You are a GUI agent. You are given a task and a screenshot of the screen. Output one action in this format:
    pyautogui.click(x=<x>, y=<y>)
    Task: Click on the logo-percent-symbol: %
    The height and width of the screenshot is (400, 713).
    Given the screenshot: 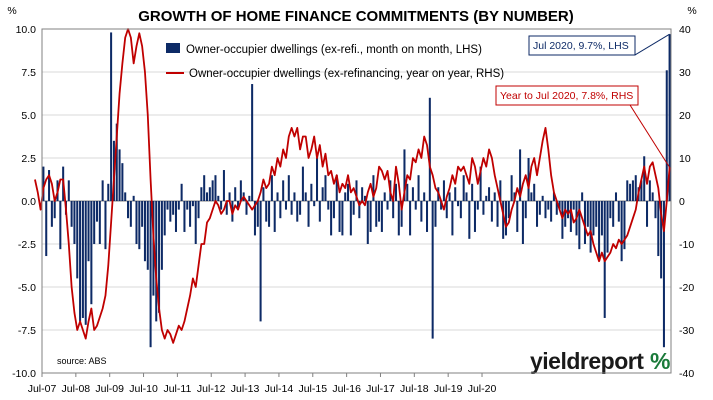 What is the action you would take?
    pyautogui.click(x=660, y=361)
    